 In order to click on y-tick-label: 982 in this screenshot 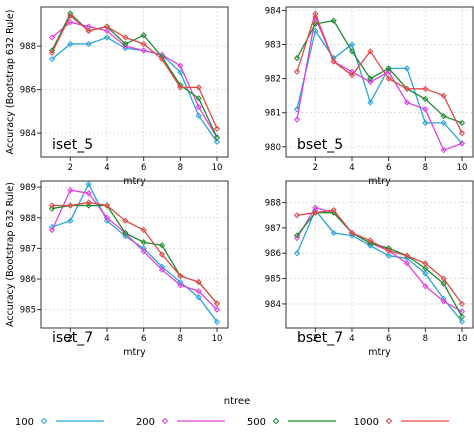, I will do `click(273, 80)`.